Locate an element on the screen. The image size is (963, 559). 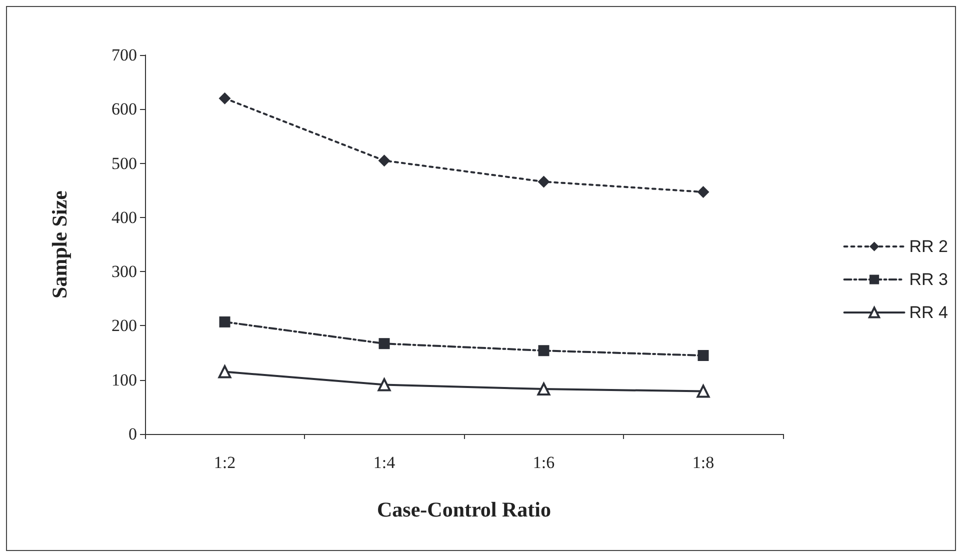
x-tick-label: 1:2 is located at coordinates (225, 462).